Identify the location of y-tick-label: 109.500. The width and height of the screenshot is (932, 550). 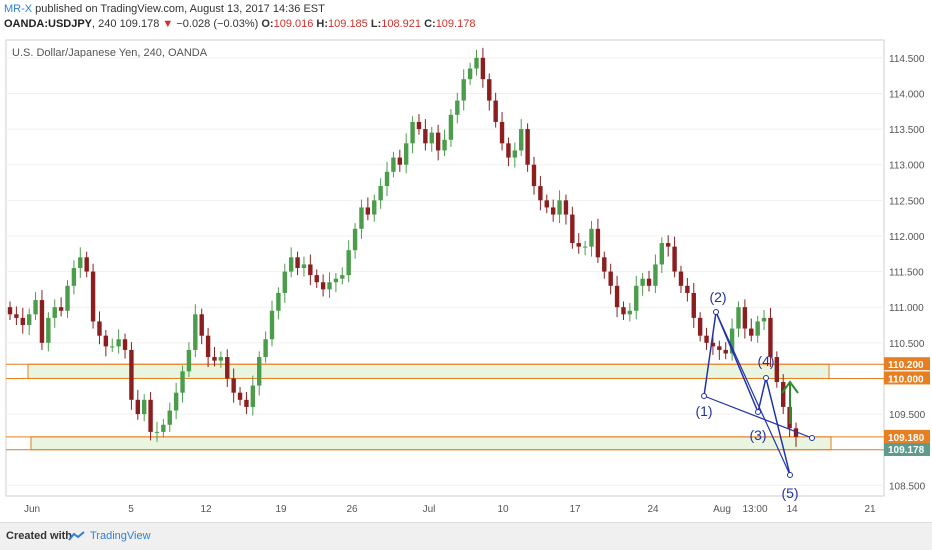
(907, 415).